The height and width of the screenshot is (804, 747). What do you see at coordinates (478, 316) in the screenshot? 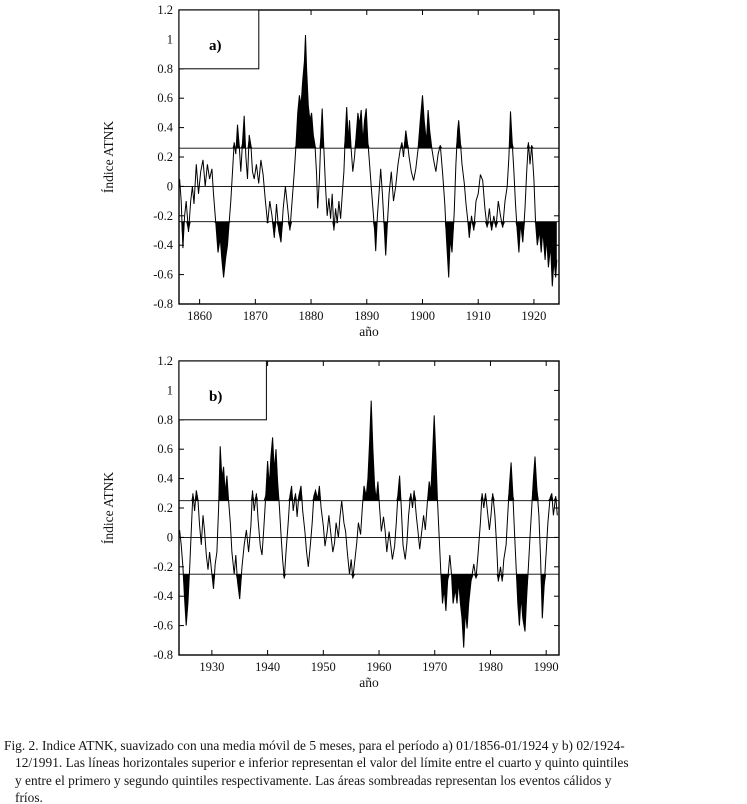
I see `x-tick-label: 1910` at bounding box center [478, 316].